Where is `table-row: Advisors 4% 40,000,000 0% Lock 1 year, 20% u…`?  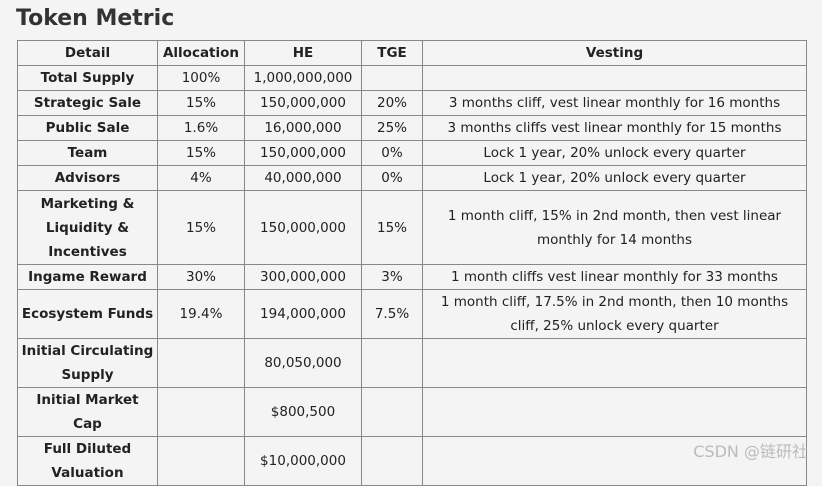 table-row: Advisors 4% 40,000,000 0% Lock 1 year, 20% u… is located at coordinates (412, 178).